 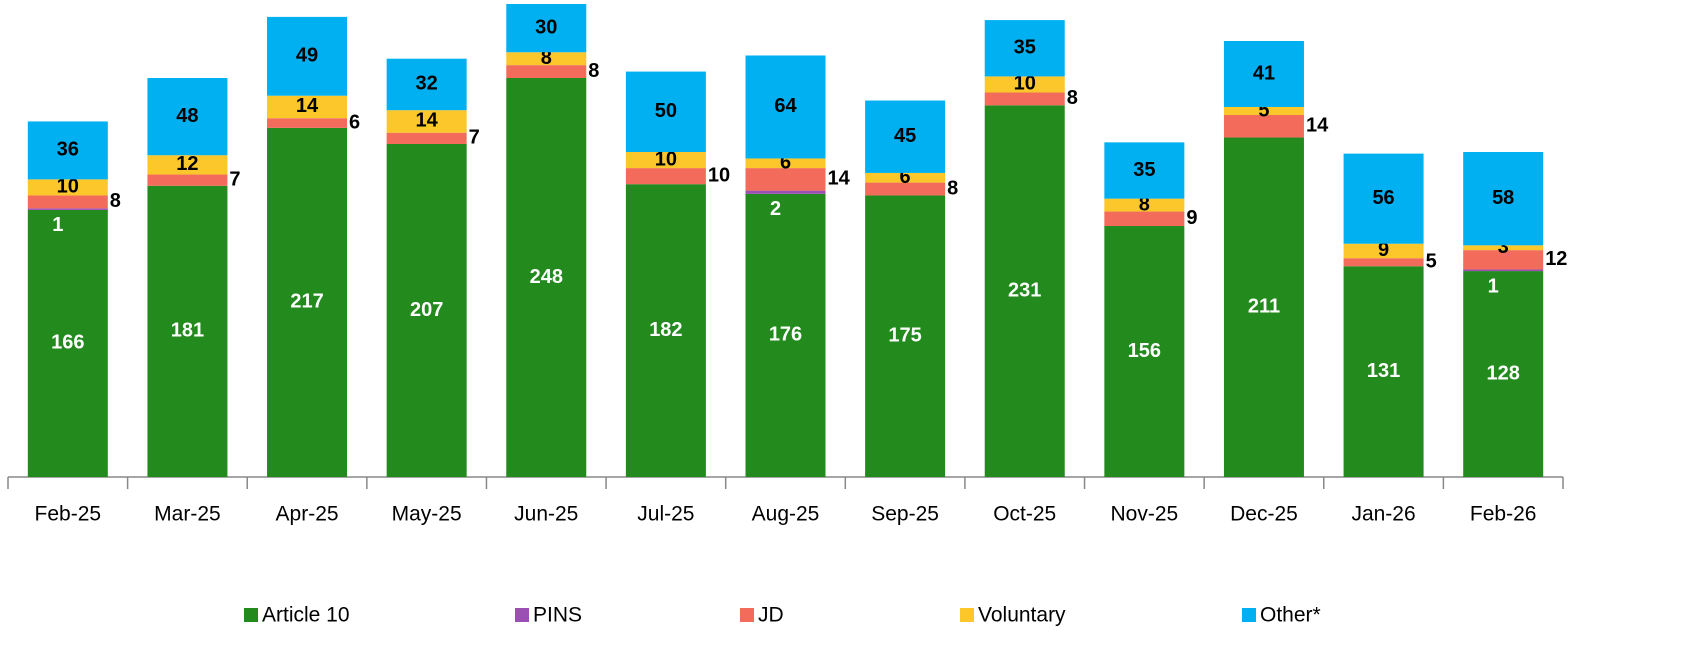 I want to click on data-label: 176, so click(x=785, y=335).